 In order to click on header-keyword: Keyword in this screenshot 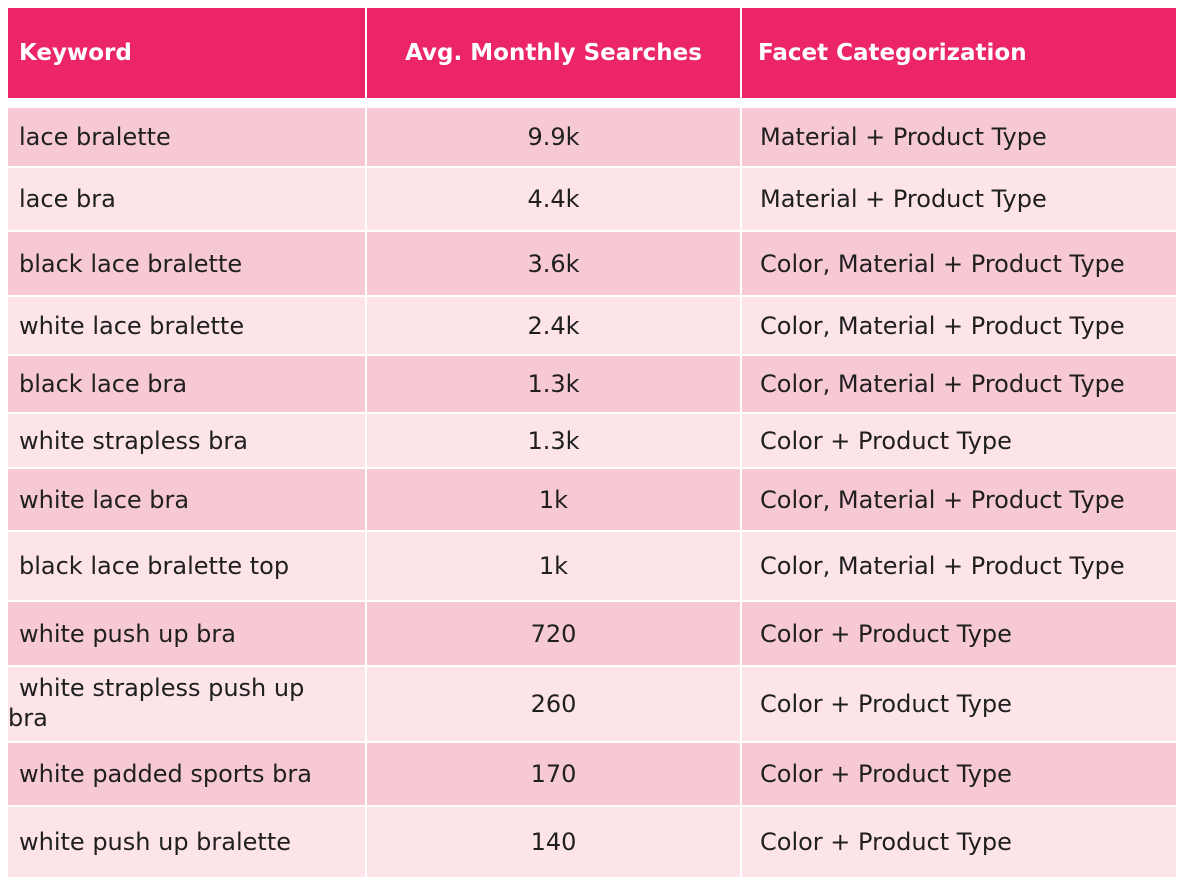, I will do `click(186, 53)`.